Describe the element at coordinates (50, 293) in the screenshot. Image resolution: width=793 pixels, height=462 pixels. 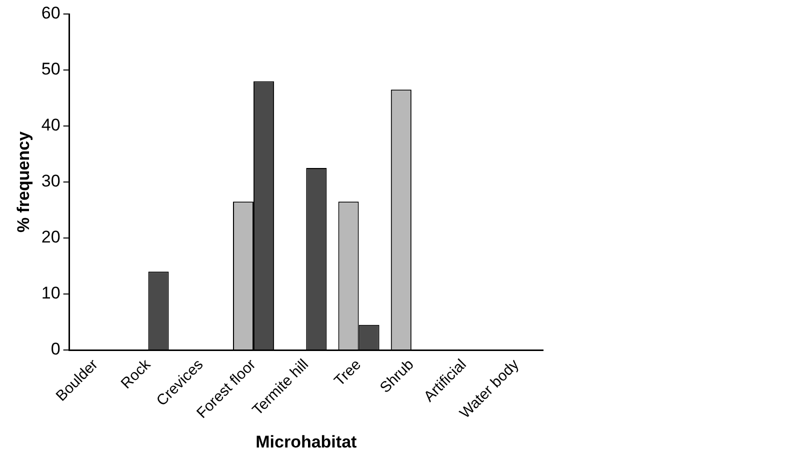
I see `y-tick-label: 10` at that location.